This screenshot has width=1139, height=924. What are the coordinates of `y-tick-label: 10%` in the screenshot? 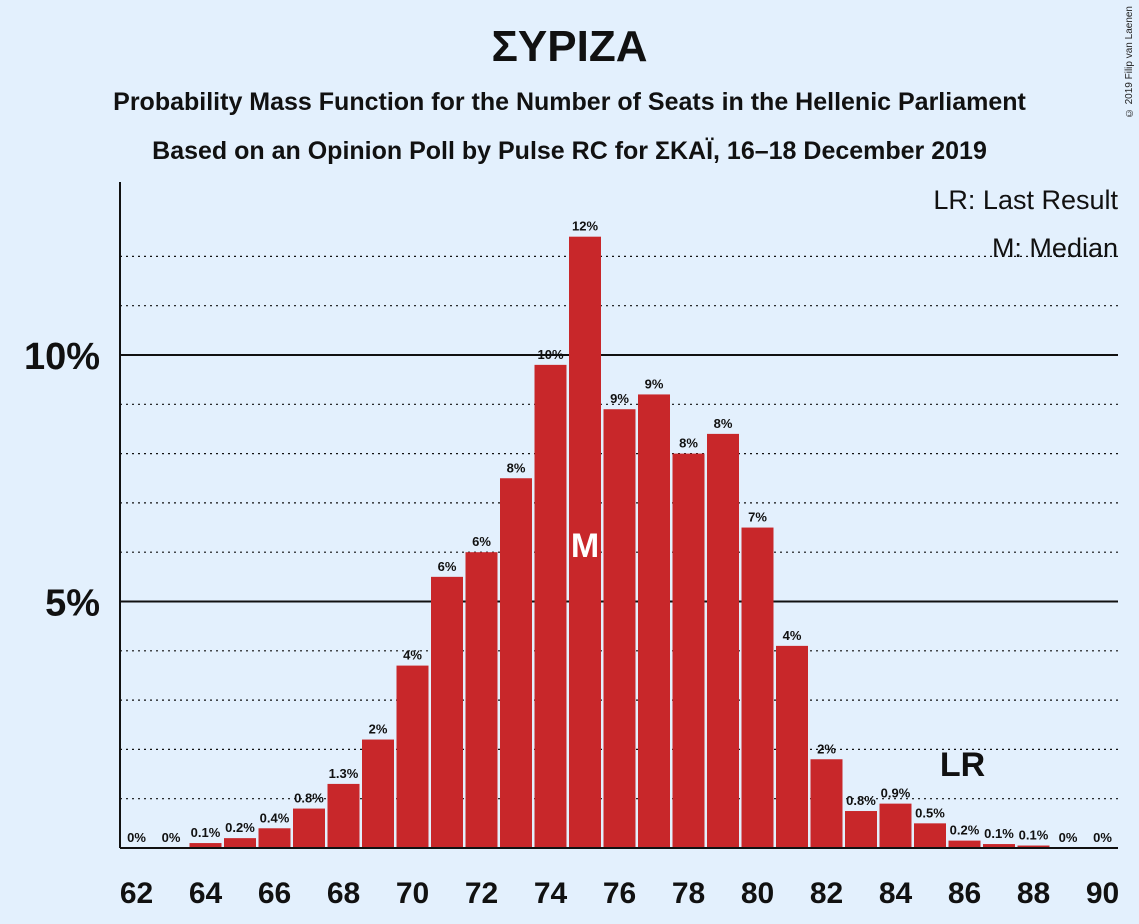 It's located at (62, 357).